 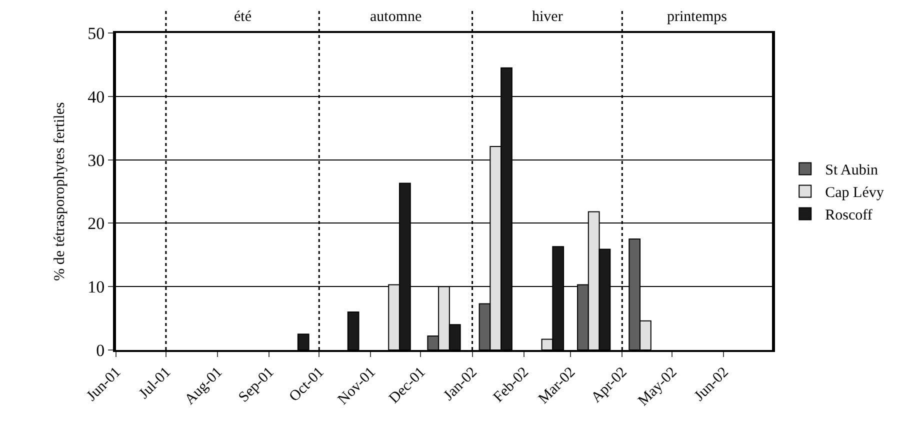 I want to click on text: automne, so click(x=396, y=17).